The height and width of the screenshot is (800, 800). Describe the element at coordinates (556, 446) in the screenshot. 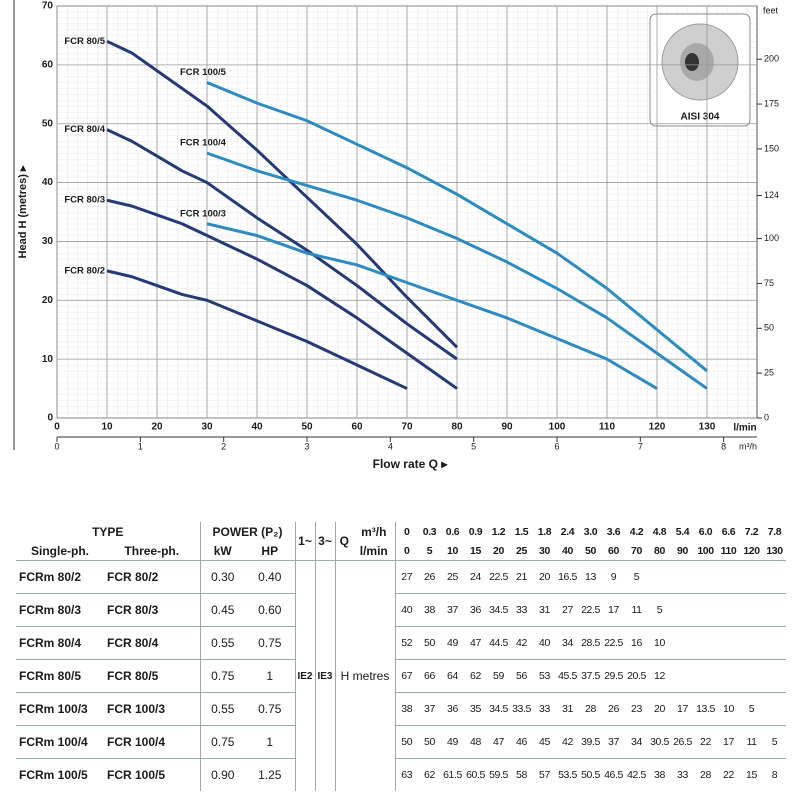

I see `x2-tick-label: 6` at that location.